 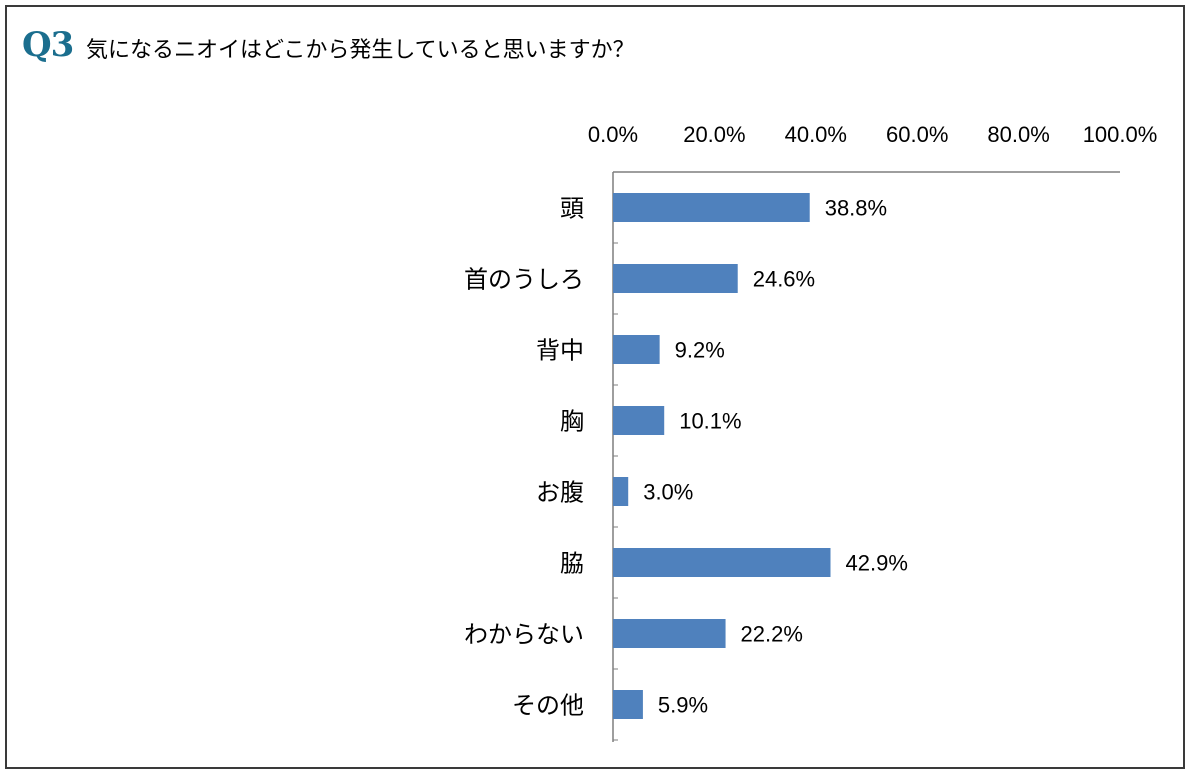 I want to click on category-label: 脇, so click(x=572, y=564).